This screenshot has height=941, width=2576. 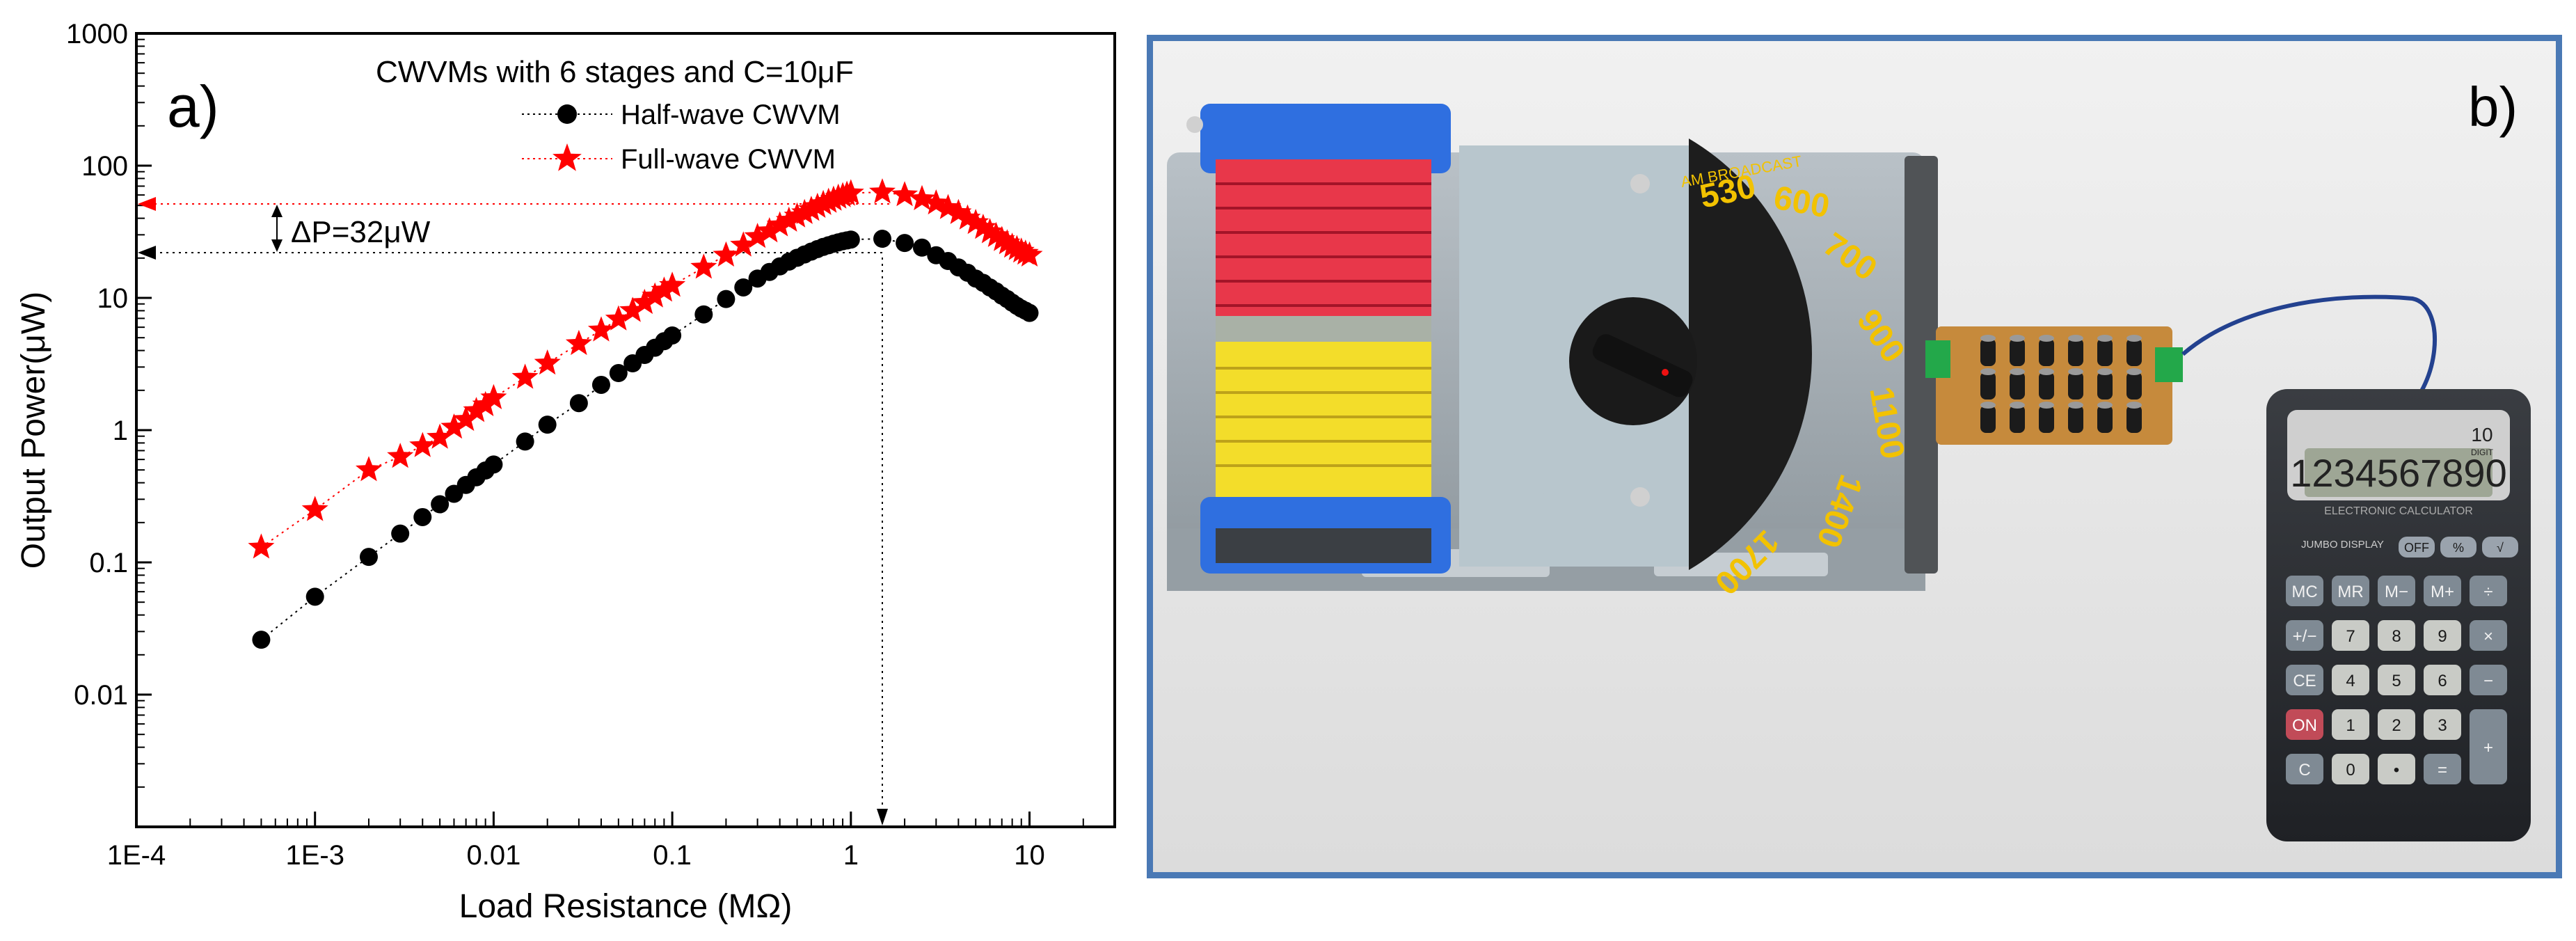 What do you see at coordinates (611, 841) in the screenshot?
I see `x-axis-ticks: 1E-4 1E-3 0.01 0.1 1 10` at bounding box center [611, 841].